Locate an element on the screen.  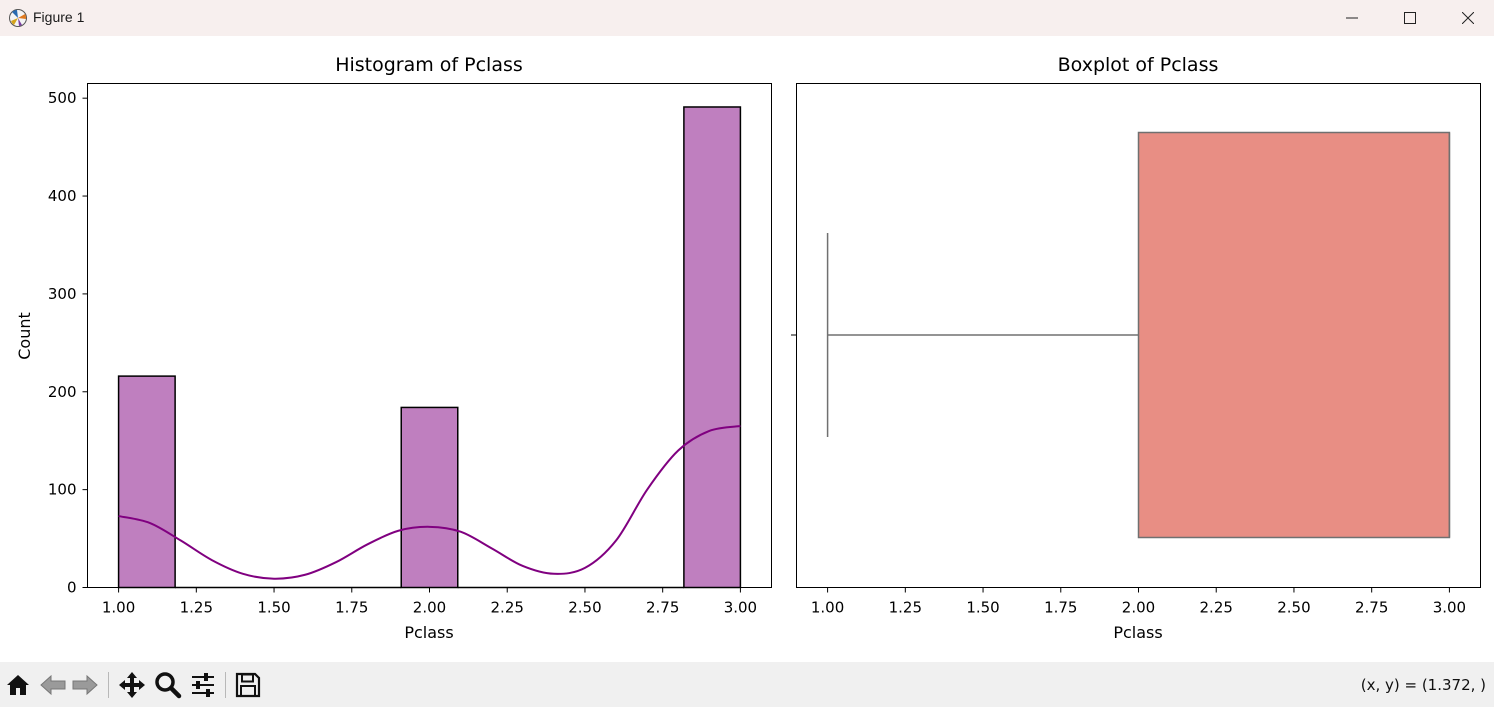
y-tick-label: 200 is located at coordinates (62, 392).